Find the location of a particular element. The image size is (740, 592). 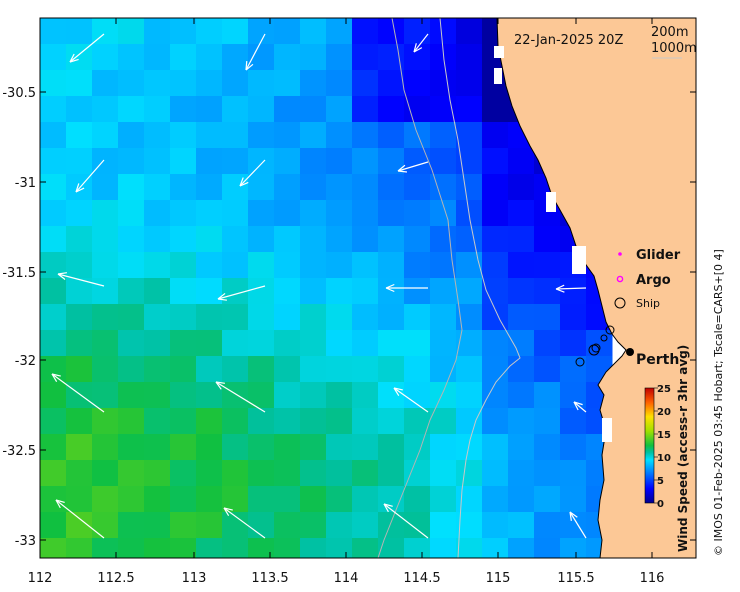

y-tick-label: -30.5 is located at coordinates (19, 93).